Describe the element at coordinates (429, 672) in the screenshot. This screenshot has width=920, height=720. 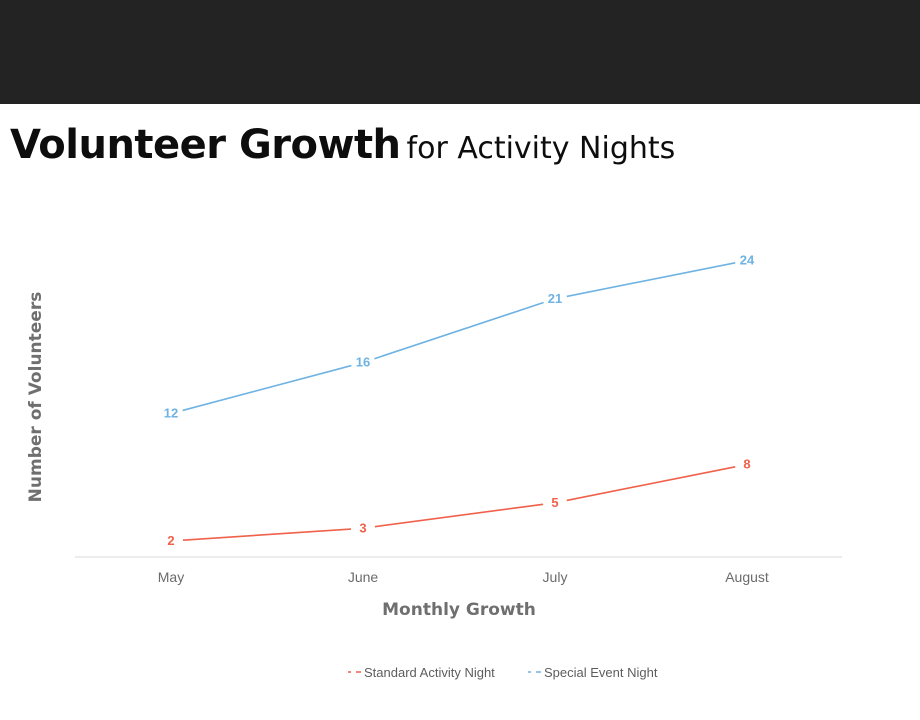
I see `legend-label: Standard Activity Night` at that location.